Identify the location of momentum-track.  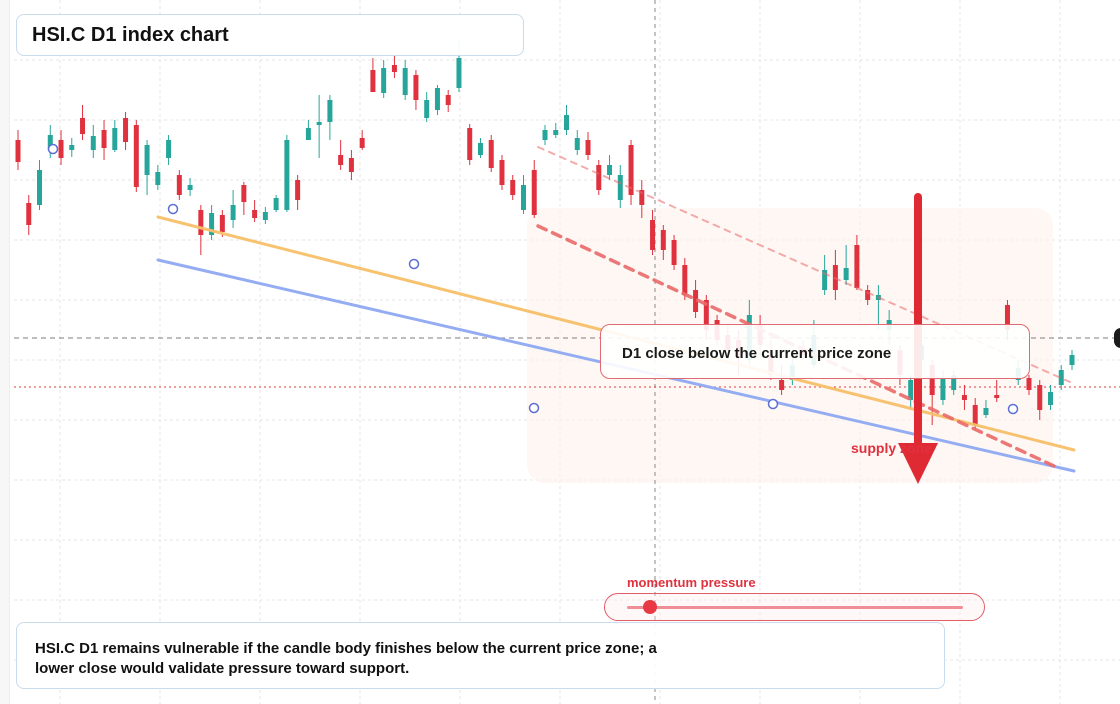
(795, 607).